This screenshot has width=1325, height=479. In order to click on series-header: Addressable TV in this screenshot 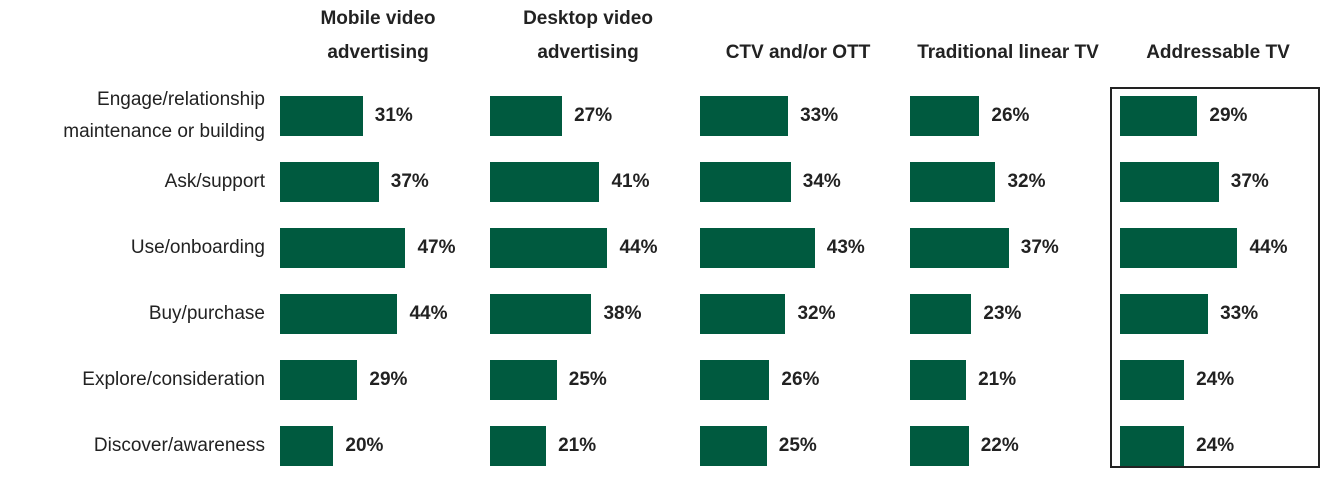, I will do `click(1218, 52)`.